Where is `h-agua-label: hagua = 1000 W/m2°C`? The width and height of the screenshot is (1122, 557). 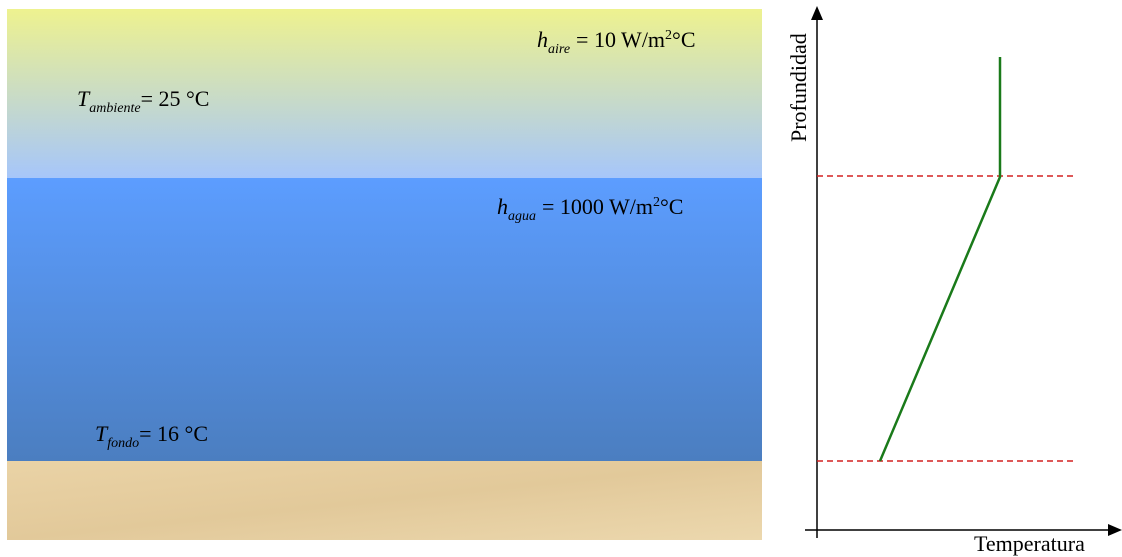 h-agua-label: hagua = 1000 W/m2°C is located at coordinates (590, 209).